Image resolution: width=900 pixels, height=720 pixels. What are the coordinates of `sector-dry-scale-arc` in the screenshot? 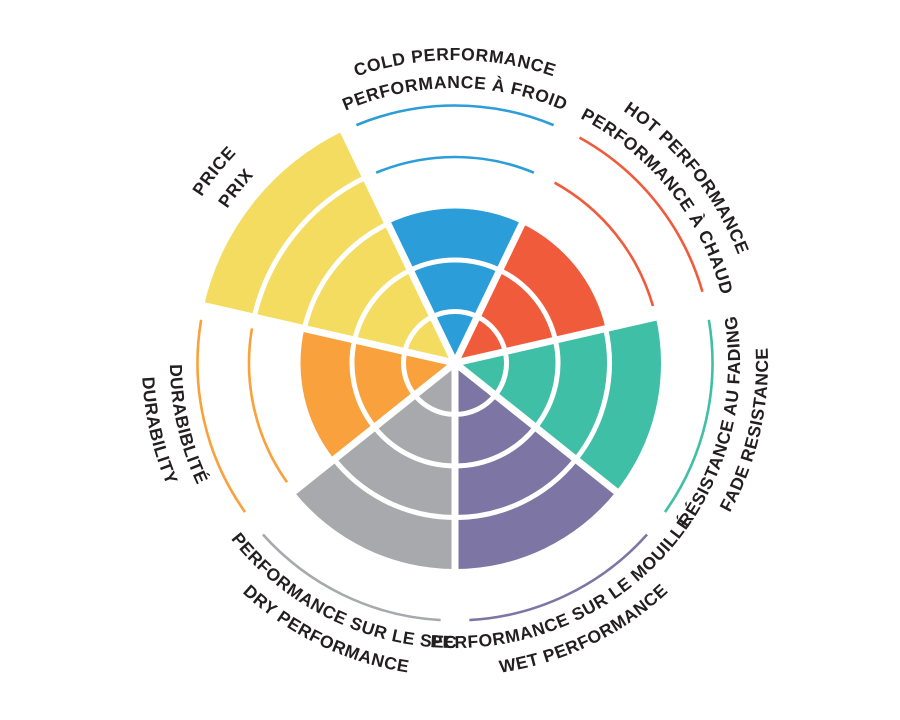 It's located at (351, 577).